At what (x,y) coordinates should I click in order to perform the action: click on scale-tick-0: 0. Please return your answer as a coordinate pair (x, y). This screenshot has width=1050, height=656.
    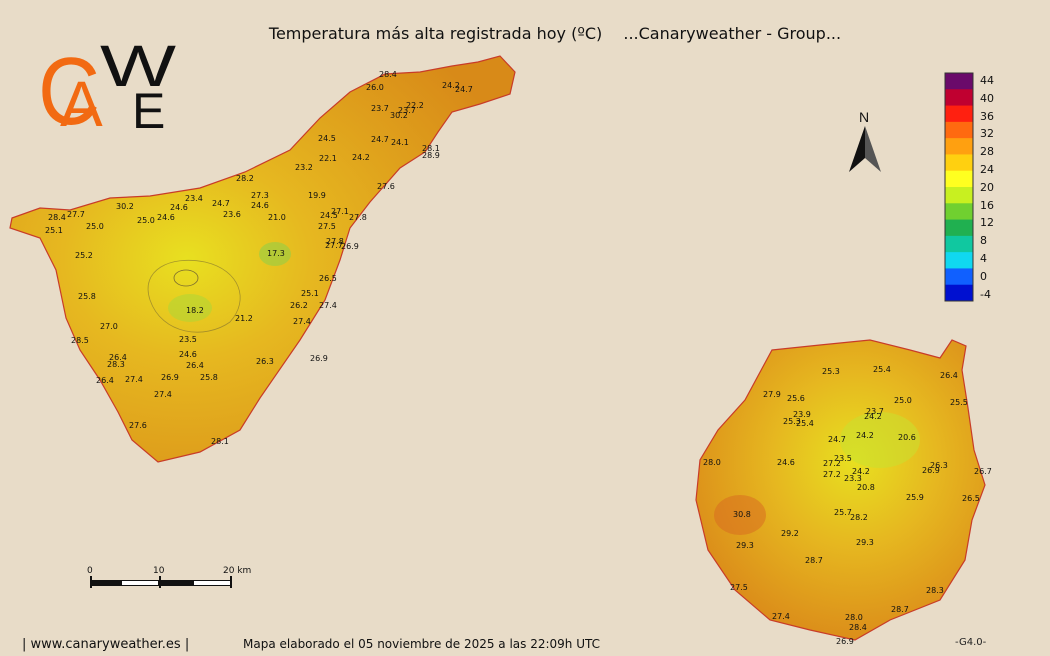
    Looking at the image, I should click on (90, 571).